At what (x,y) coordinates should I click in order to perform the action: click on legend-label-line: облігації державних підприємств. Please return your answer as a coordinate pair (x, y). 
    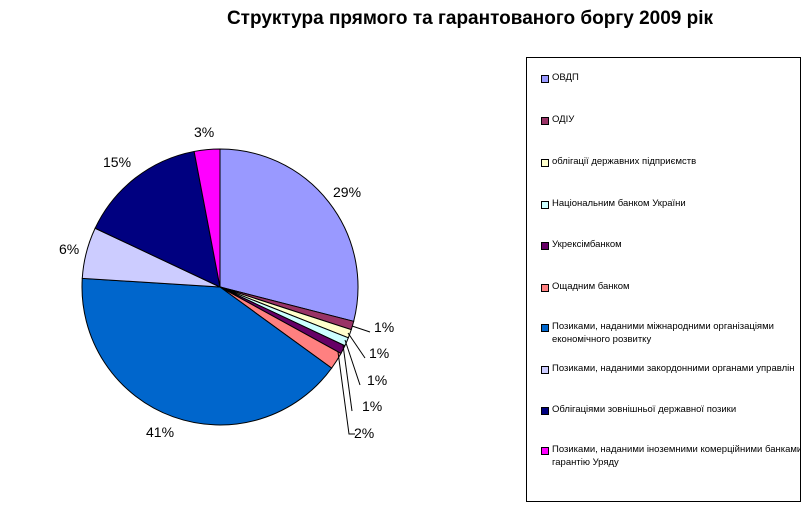
    Looking at the image, I should click on (624, 161).